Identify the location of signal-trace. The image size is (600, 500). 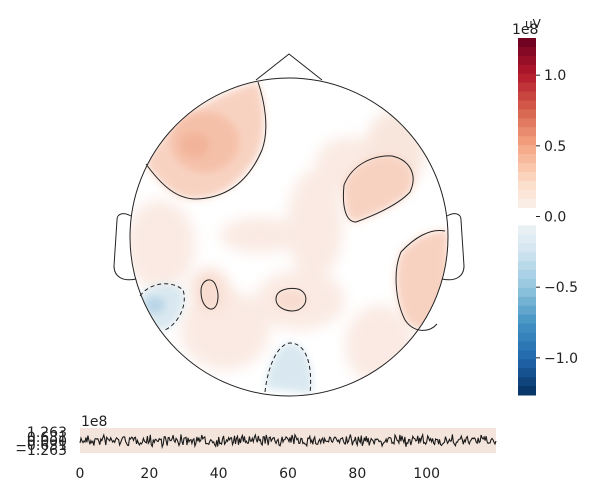
(288, 441).